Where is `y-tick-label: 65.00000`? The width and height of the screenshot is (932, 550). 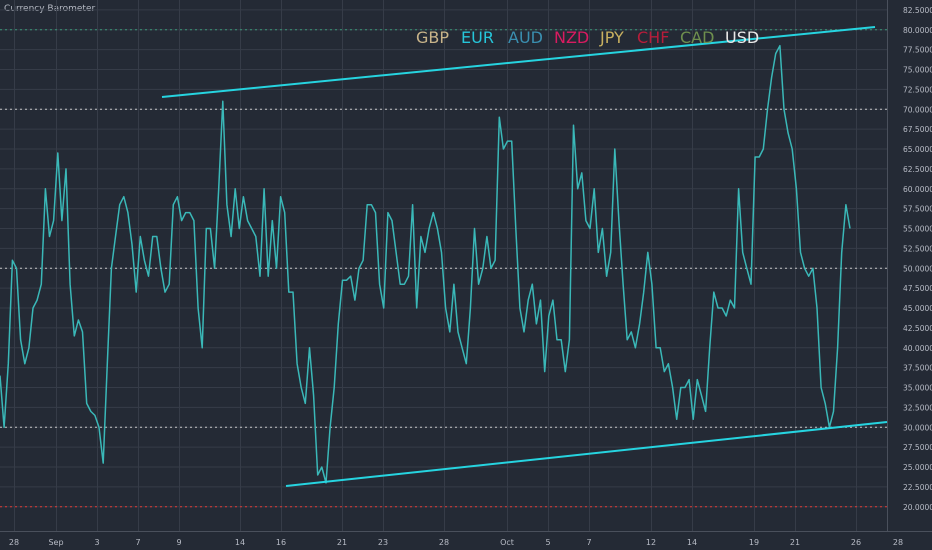 y-tick-label: 65.00000 is located at coordinates (917, 149).